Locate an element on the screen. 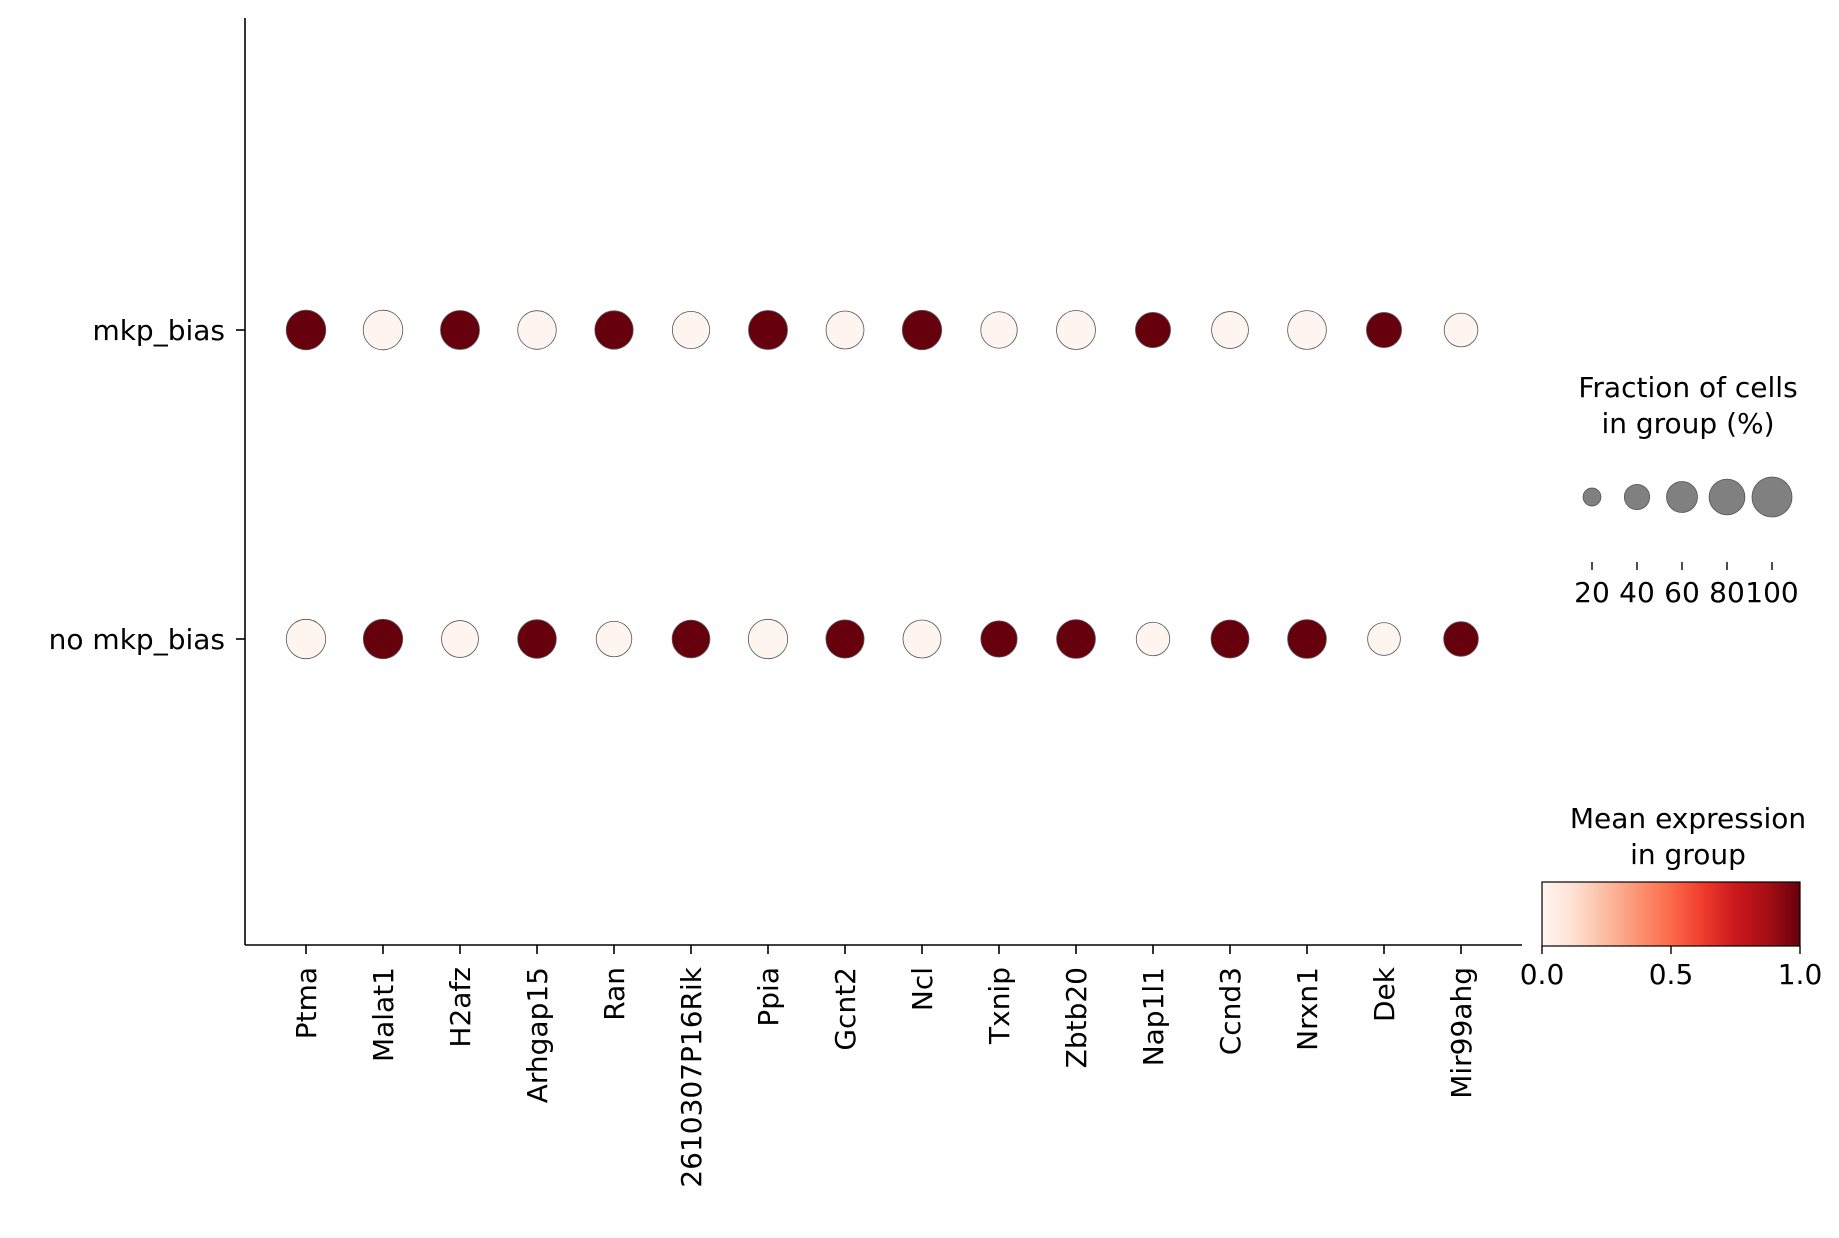 This screenshot has width=1839, height=1238. color-legend: Mean expression in group 0.0 0.5 1.0 is located at coordinates (1671, 896).